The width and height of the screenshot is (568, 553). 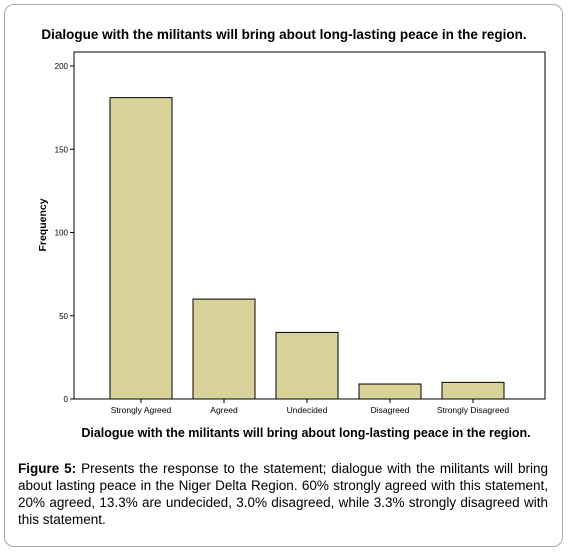 What do you see at coordinates (43, 225) in the screenshot?
I see `y-axis-label: Frequency` at bounding box center [43, 225].